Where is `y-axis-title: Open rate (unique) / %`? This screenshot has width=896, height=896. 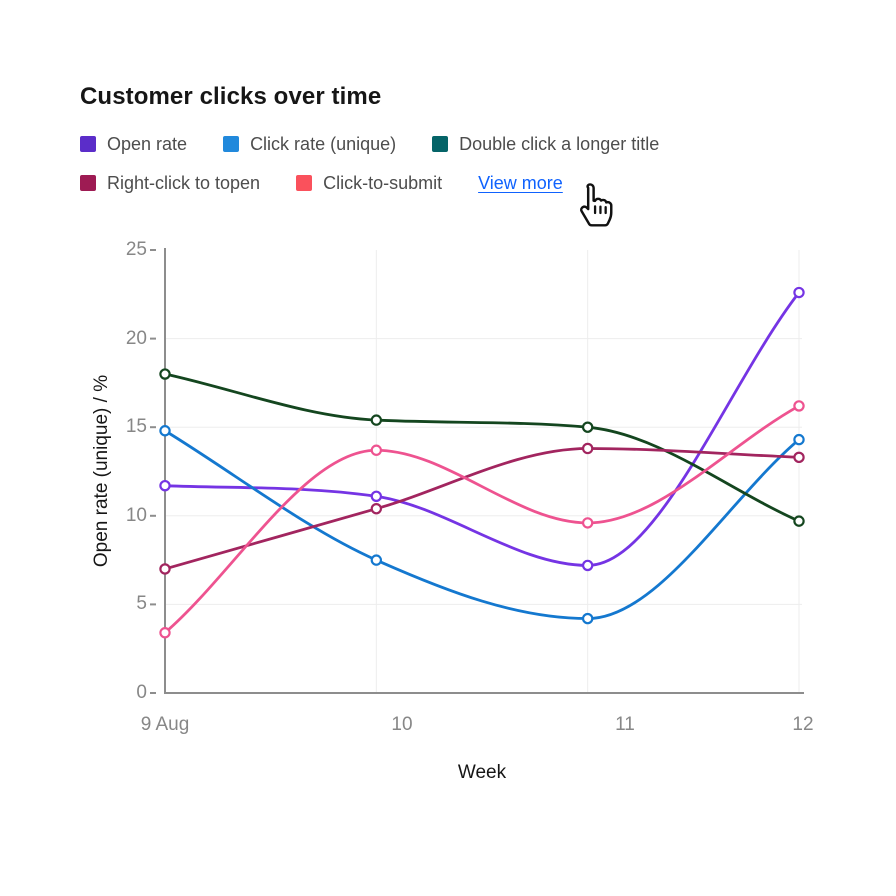 y-axis-title: Open rate (unique) / % is located at coordinates (101, 471).